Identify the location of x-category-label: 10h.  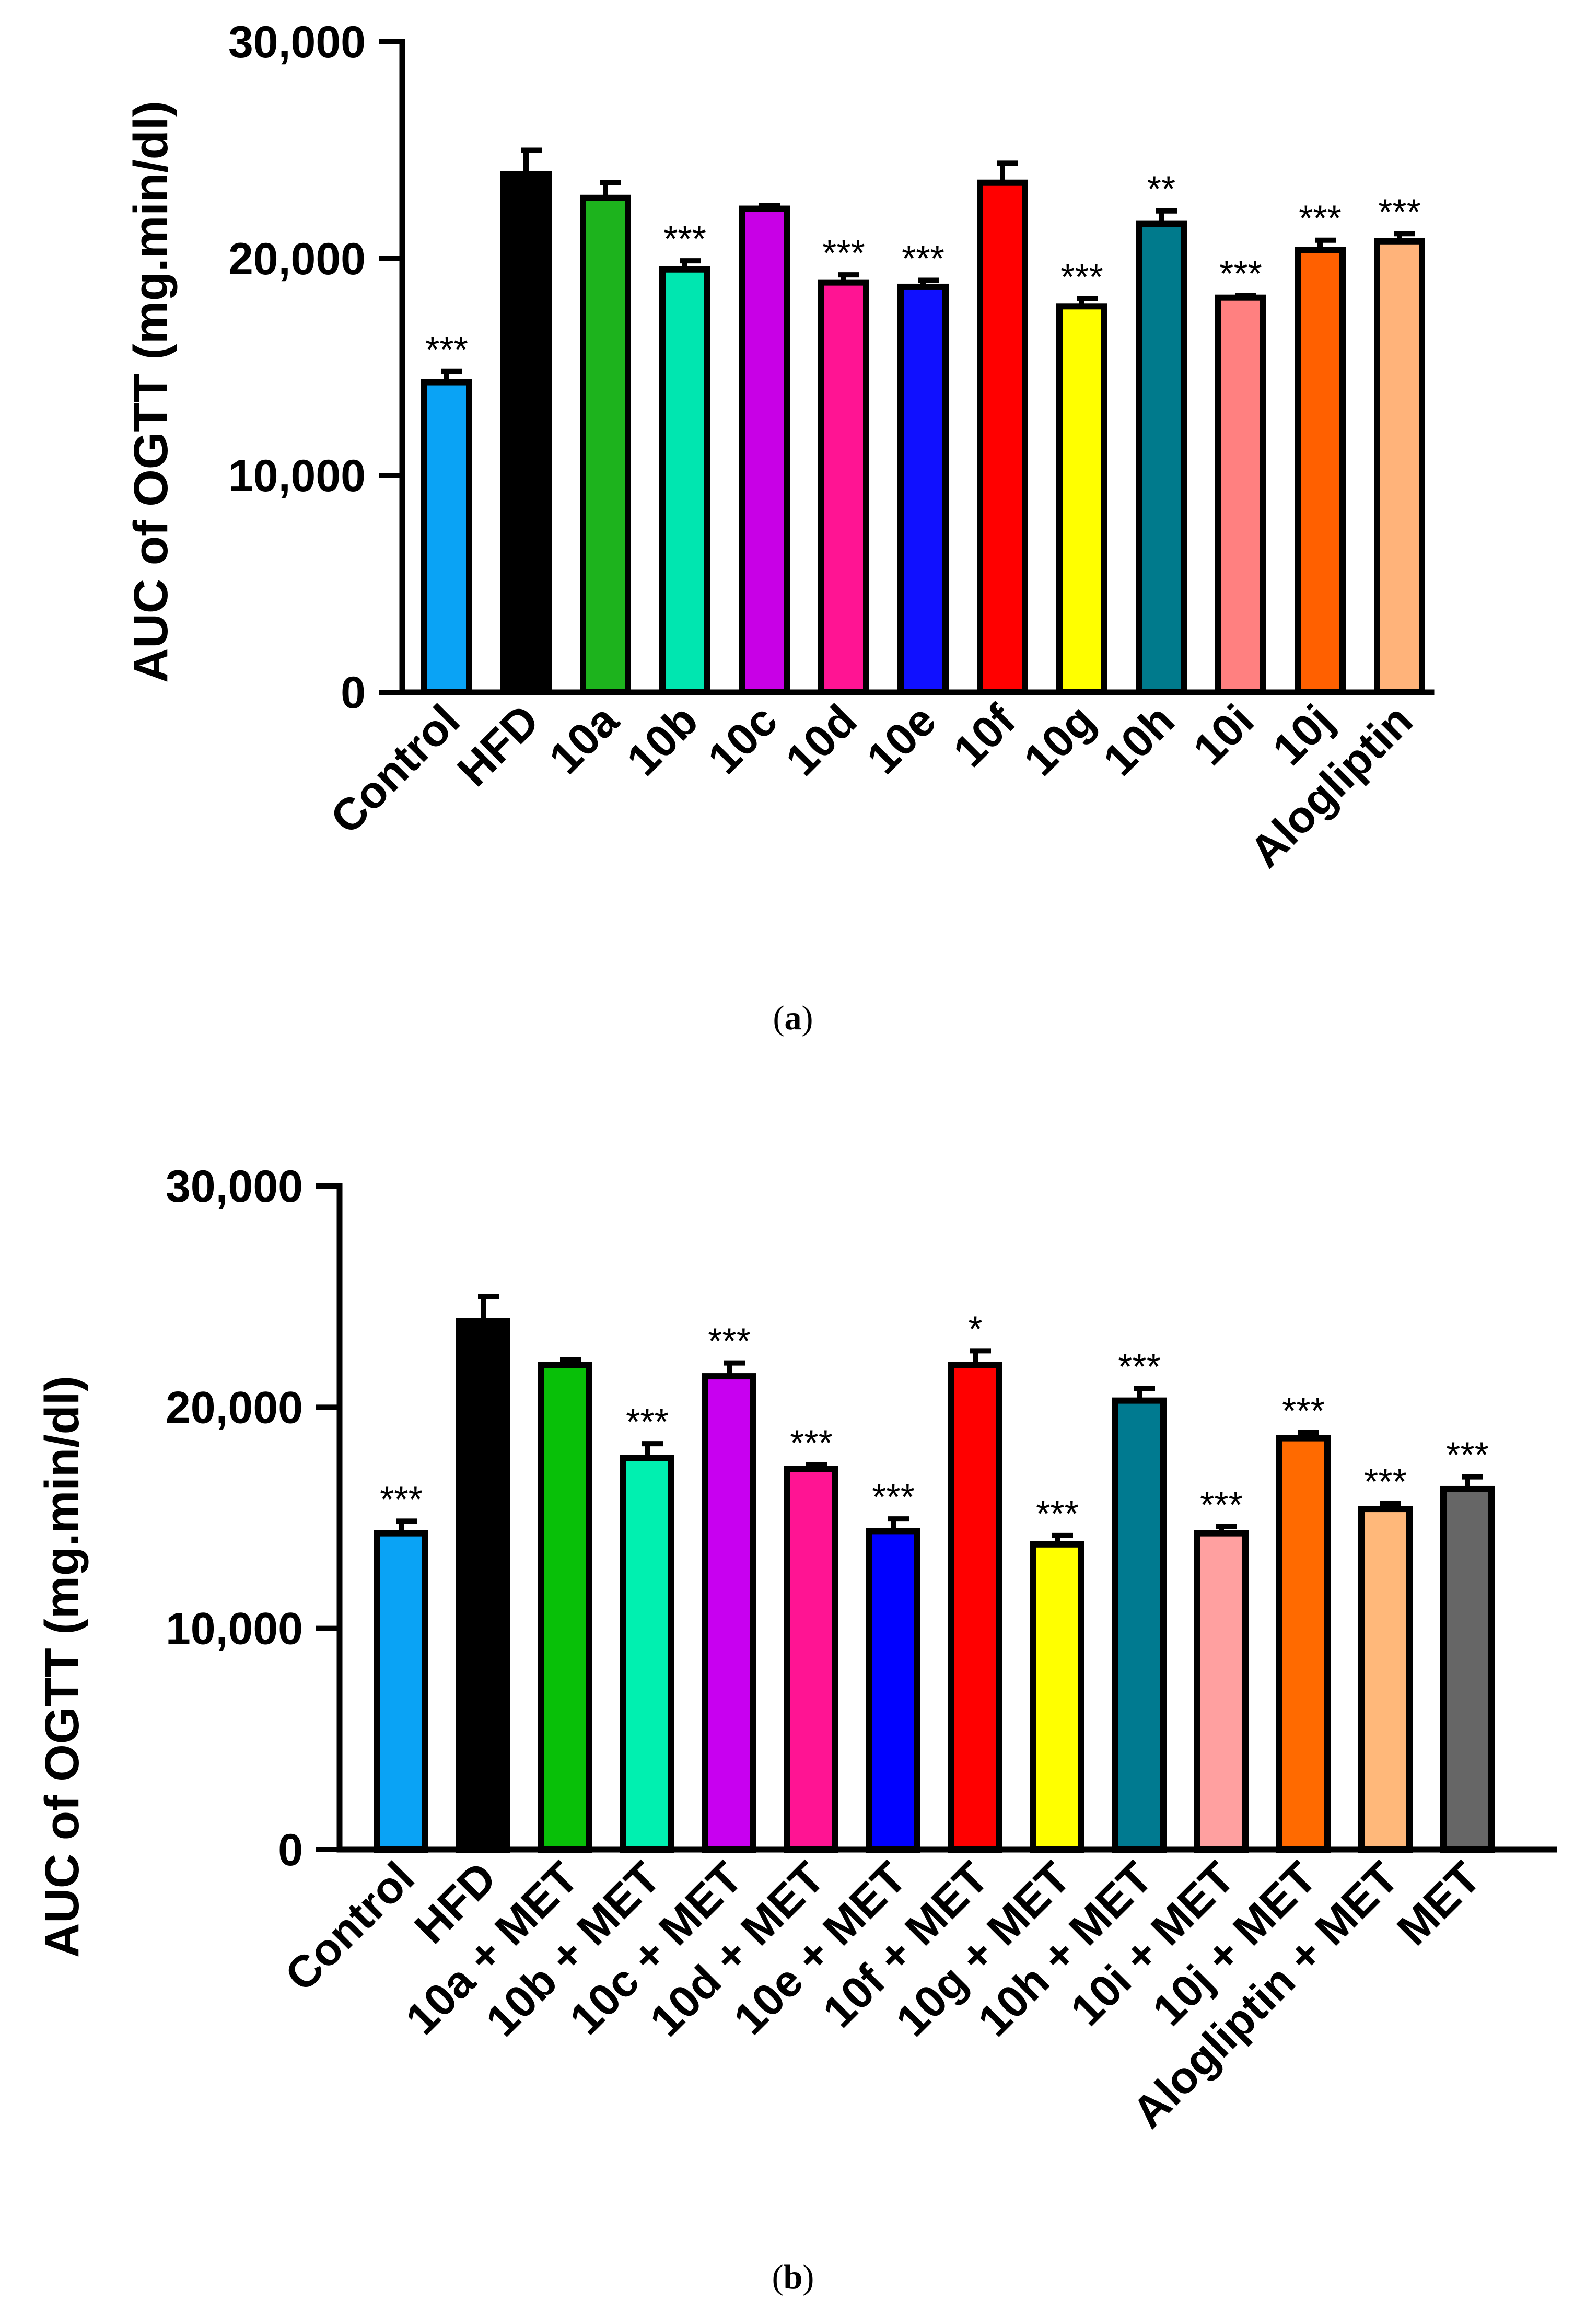
(1139, 740).